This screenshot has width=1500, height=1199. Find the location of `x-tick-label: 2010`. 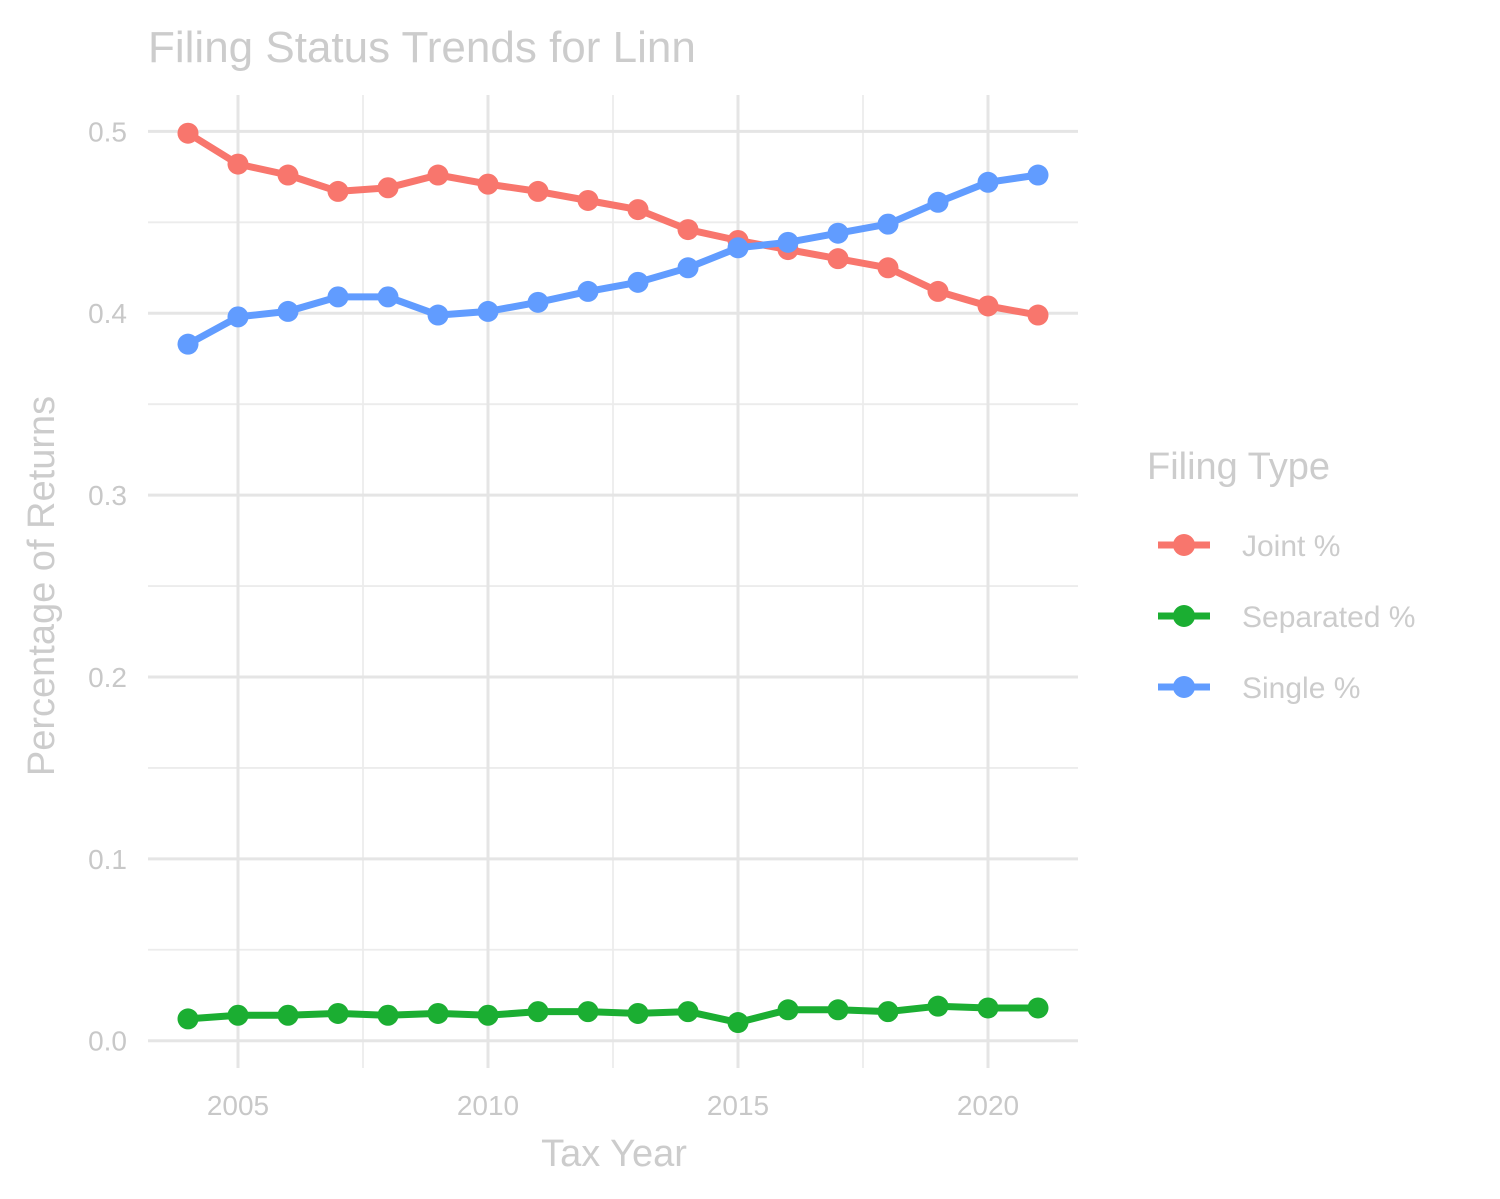

x-tick-label: 2010 is located at coordinates (488, 1105).